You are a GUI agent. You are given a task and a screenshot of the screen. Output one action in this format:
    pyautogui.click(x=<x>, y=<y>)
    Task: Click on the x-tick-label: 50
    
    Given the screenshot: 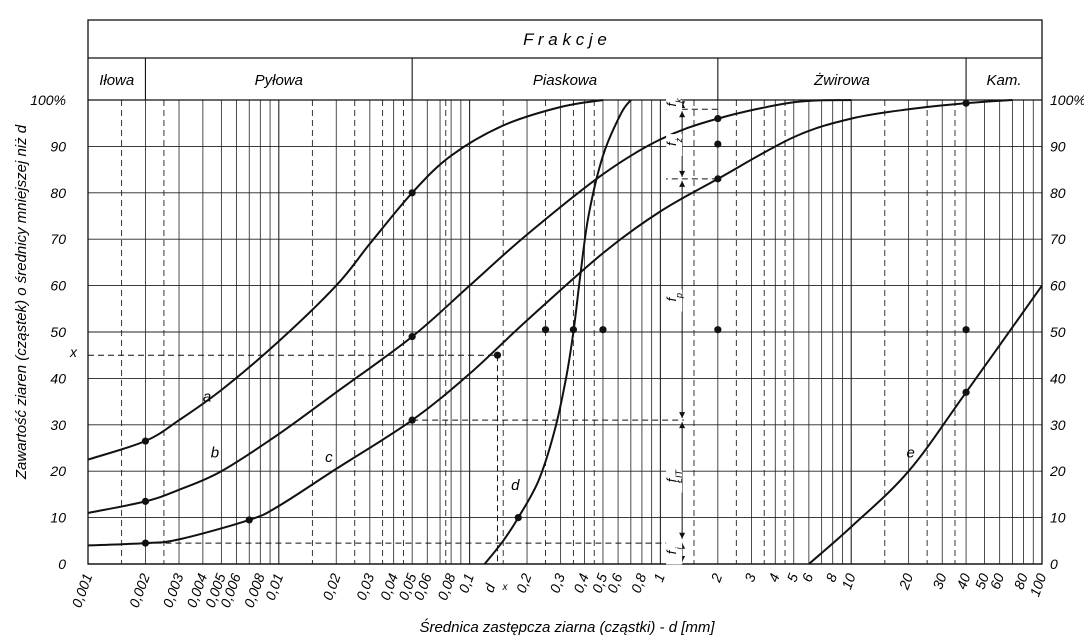 What is the action you would take?
    pyautogui.click(x=982, y=581)
    